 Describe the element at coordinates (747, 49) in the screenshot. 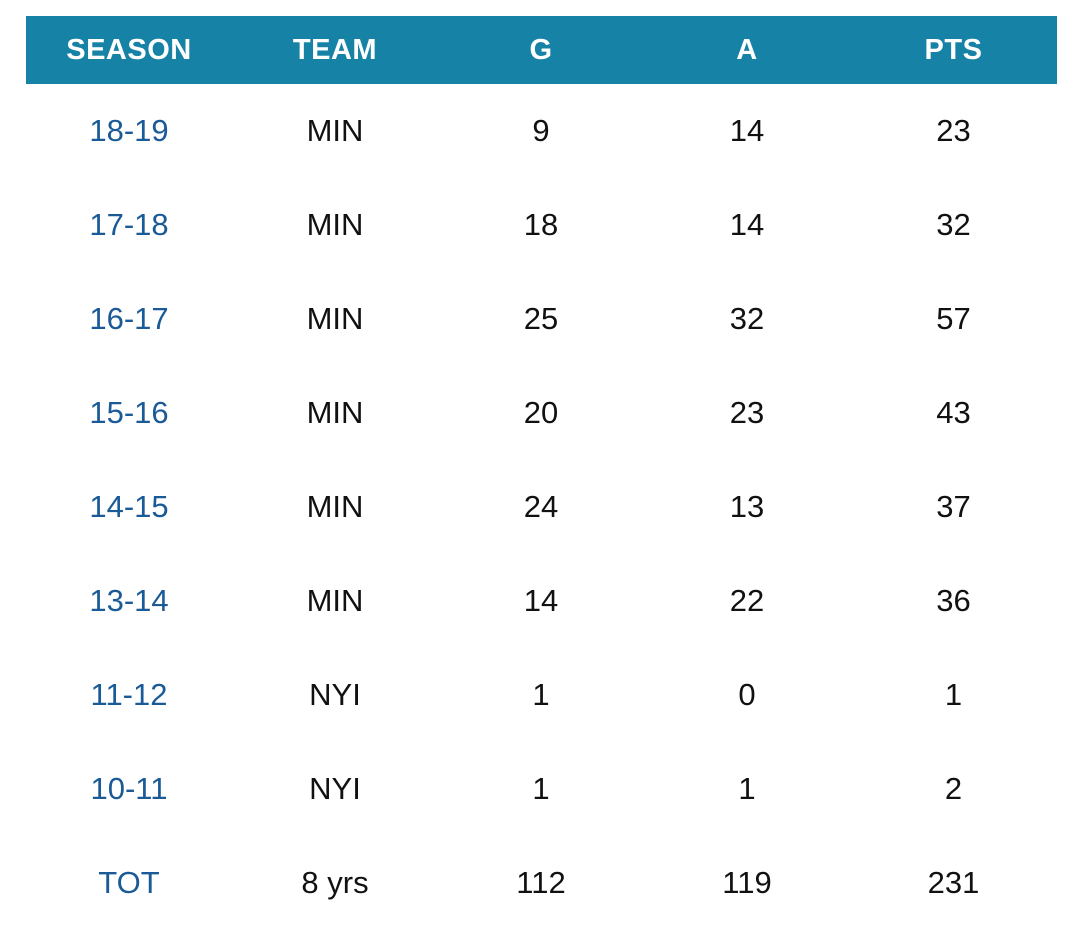

I see `header-assists: A` at that location.